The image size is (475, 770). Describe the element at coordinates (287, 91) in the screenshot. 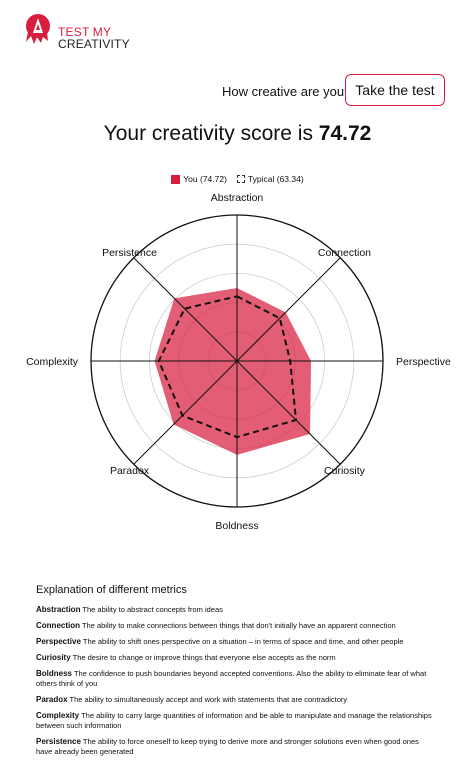

I see `creativity-question: How creative are you?` at that location.